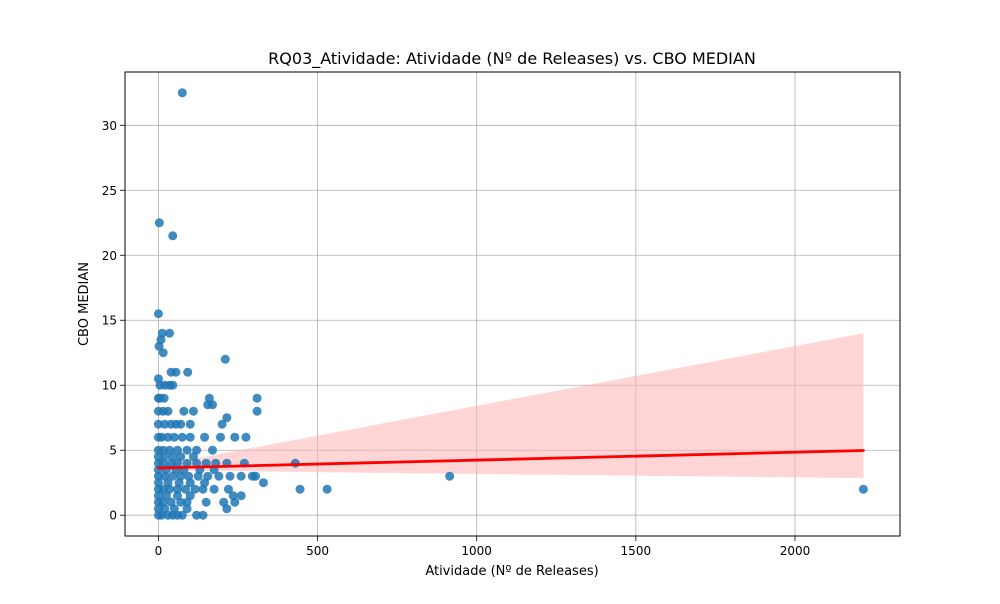  I want to click on y-tick-label: 0, so click(113, 516).